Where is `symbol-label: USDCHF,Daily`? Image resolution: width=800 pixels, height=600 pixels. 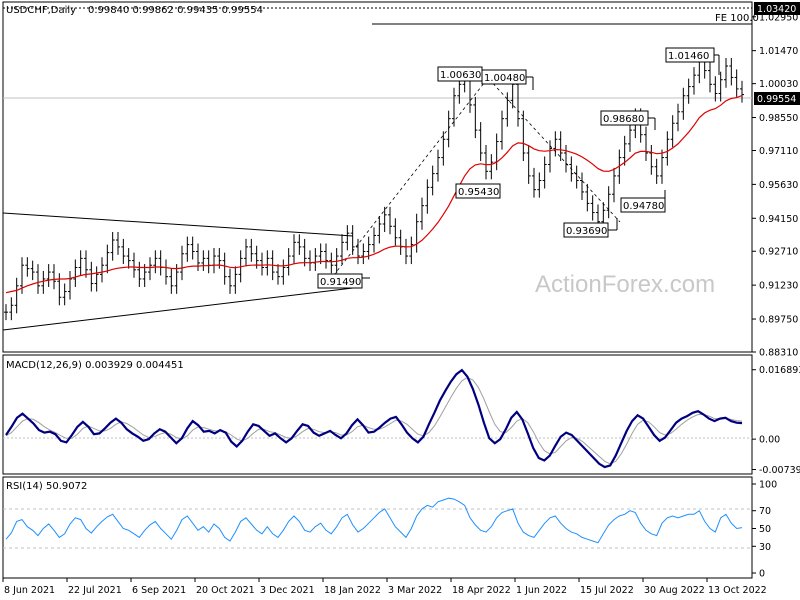 symbol-label: USDCHF,Daily is located at coordinates (41, 10).